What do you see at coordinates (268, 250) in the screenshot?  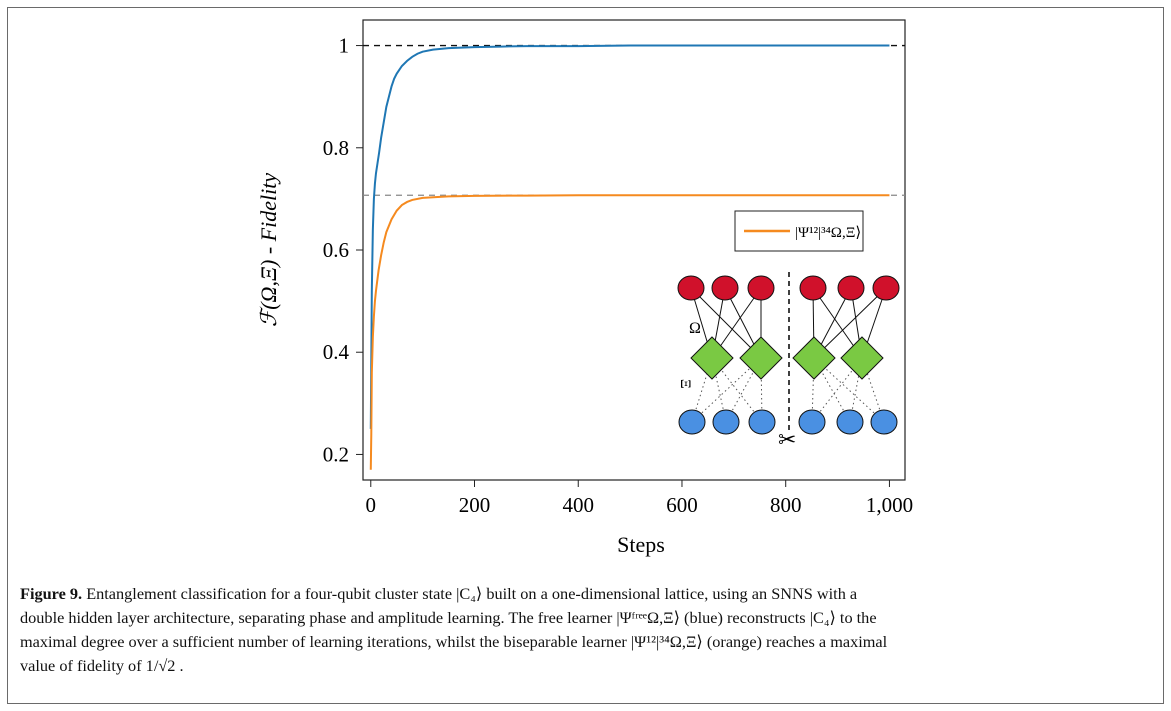 I see `y-axis-label: ℱ(Ω,Ξ) - Fidelity` at bounding box center [268, 250].